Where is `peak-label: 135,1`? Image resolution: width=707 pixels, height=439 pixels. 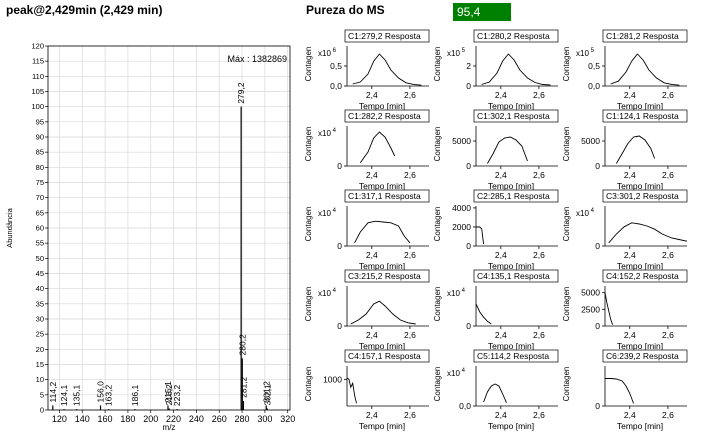
peak-label: 135,1 is located at coordinates (77, 396).